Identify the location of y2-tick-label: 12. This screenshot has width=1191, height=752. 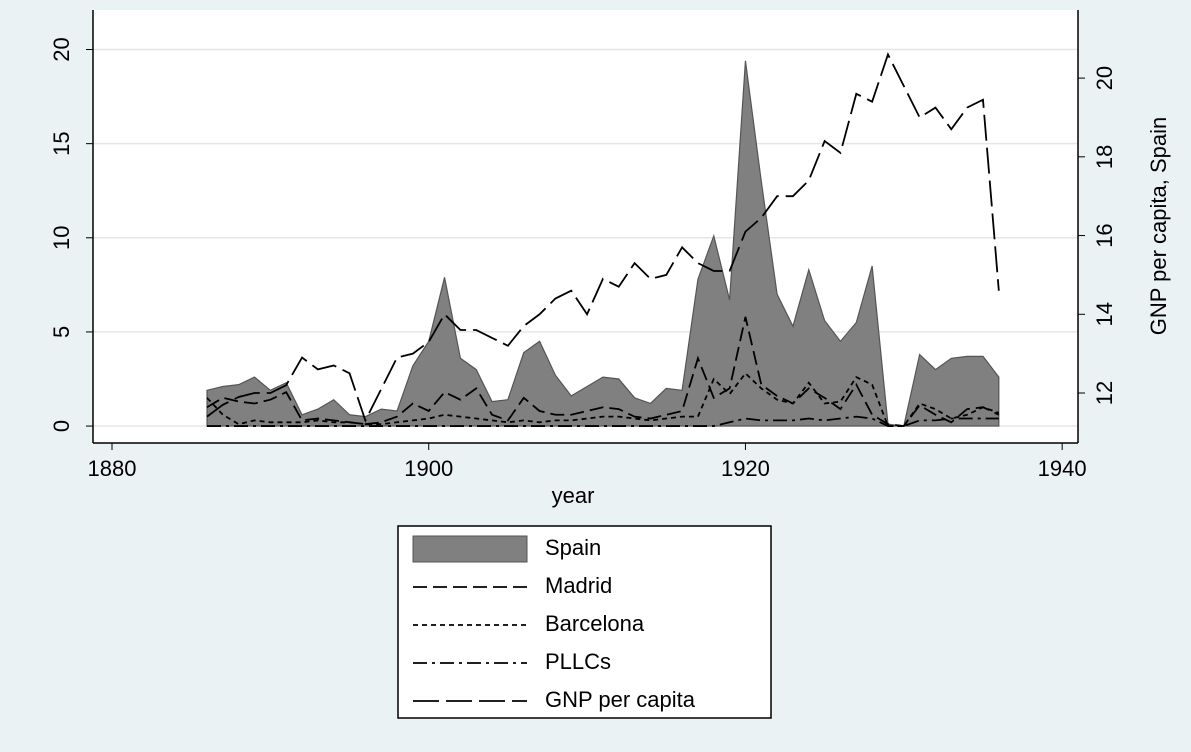
(1104, 393).